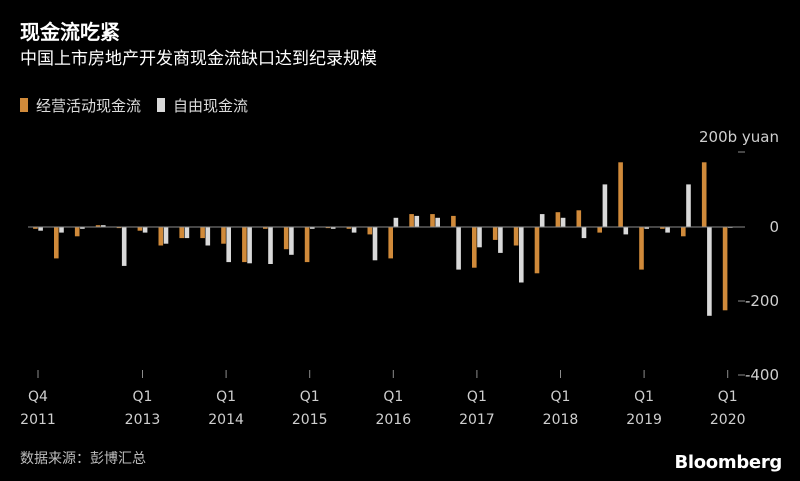 This screenshot has height=481, width=800. Describe the element at coordinates (103, 226) in the screenshot. I see `bar-free-2012Q3` at that location.